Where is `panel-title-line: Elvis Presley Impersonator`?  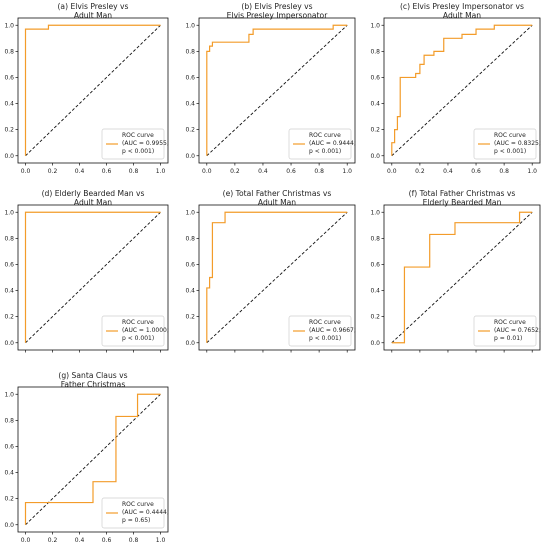
panel-title-line: Elvis Presley Impersonator is located at coordinates (278, 15).